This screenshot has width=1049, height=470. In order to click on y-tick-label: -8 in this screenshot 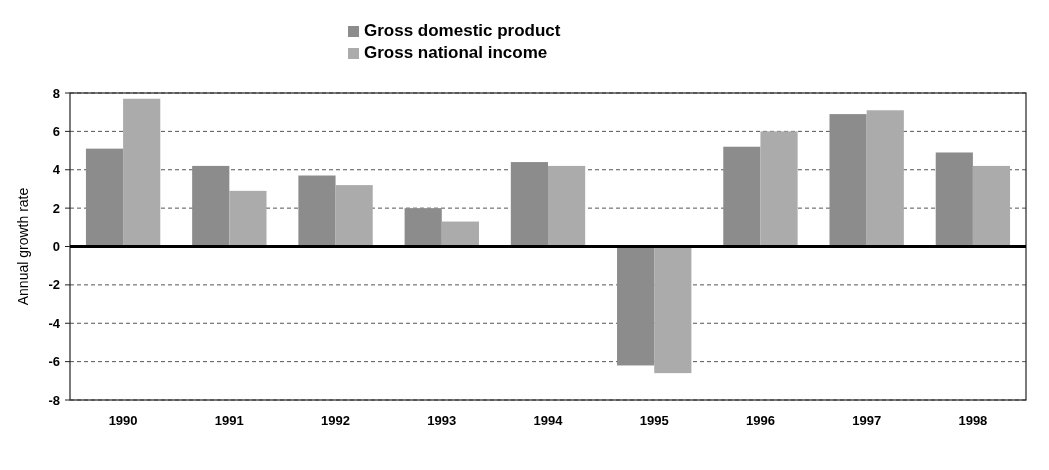, I will do `click(54, 400)`.